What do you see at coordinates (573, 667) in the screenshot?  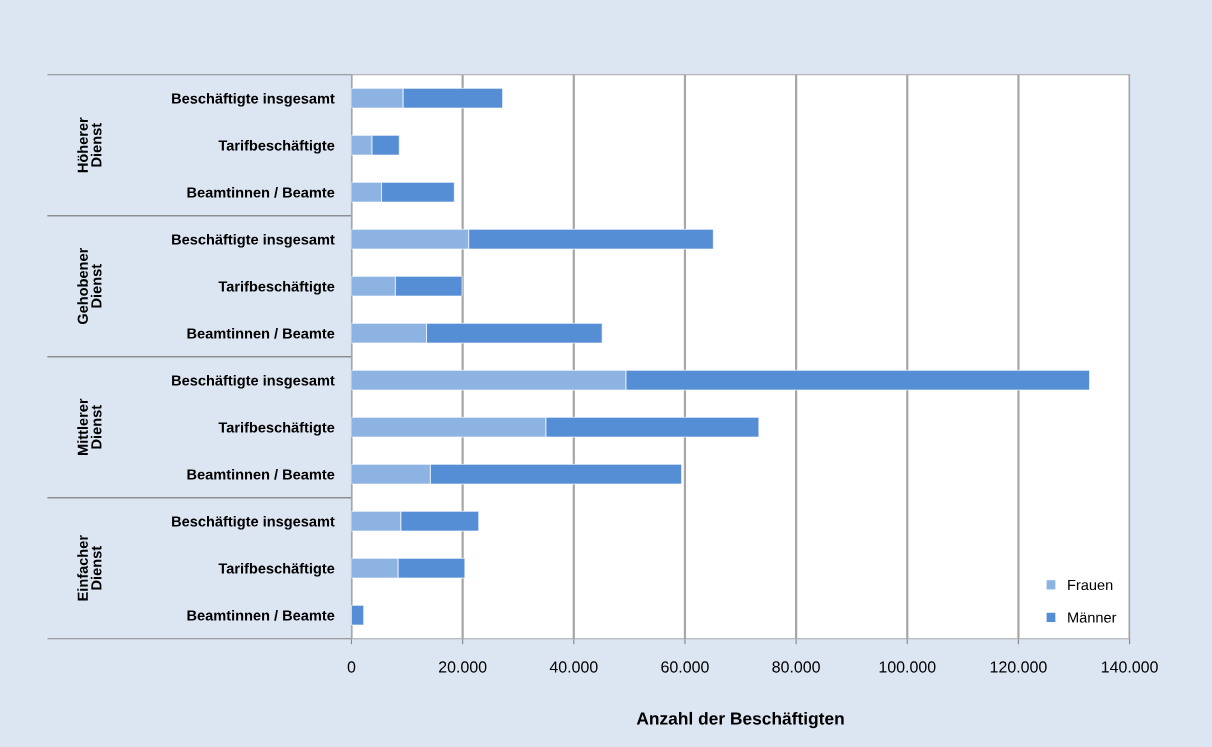 I see `x-tick-label: 40.000` at bounding box center [573, 667].